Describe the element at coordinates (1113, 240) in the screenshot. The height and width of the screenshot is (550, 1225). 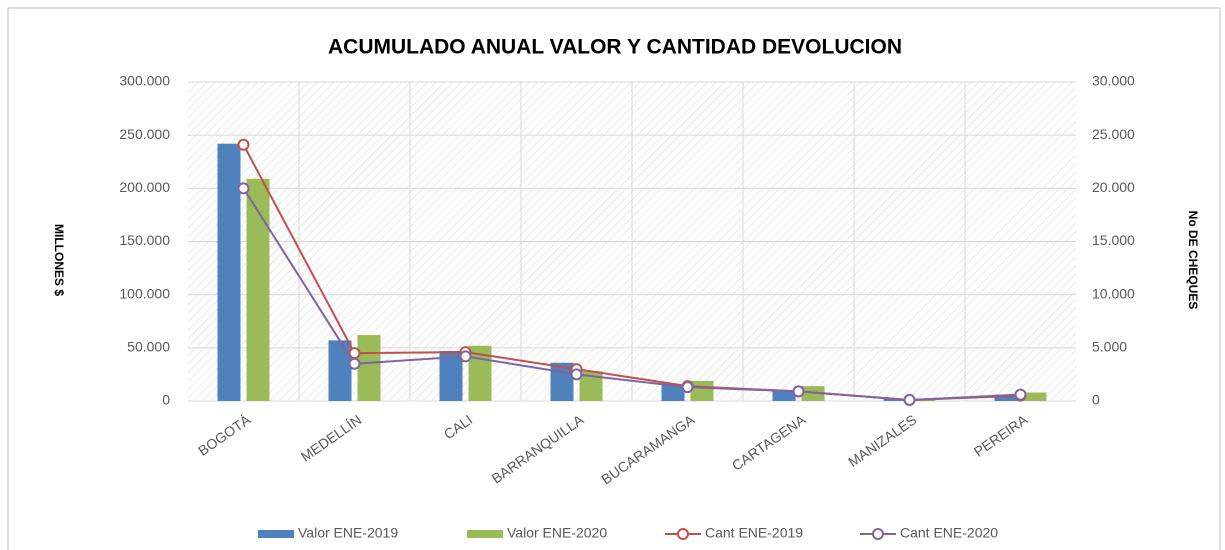
I see `y2-tick-label: 15.000` at that location.